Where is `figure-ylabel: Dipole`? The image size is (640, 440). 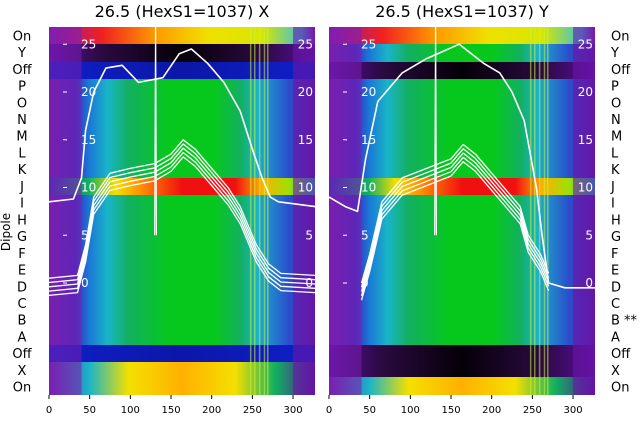 figure-ylabel: Dipole is located at coordinates (6, 232).